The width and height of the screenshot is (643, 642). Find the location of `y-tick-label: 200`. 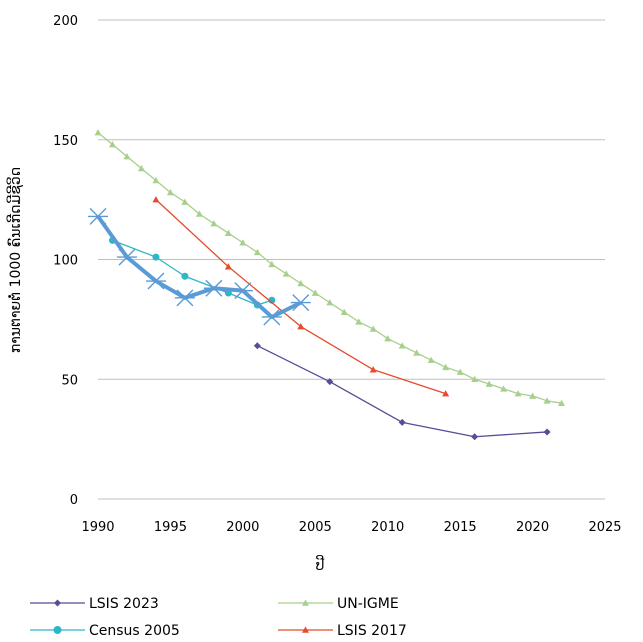

y-tick-label: 200 is located at coordinates (65, 21).